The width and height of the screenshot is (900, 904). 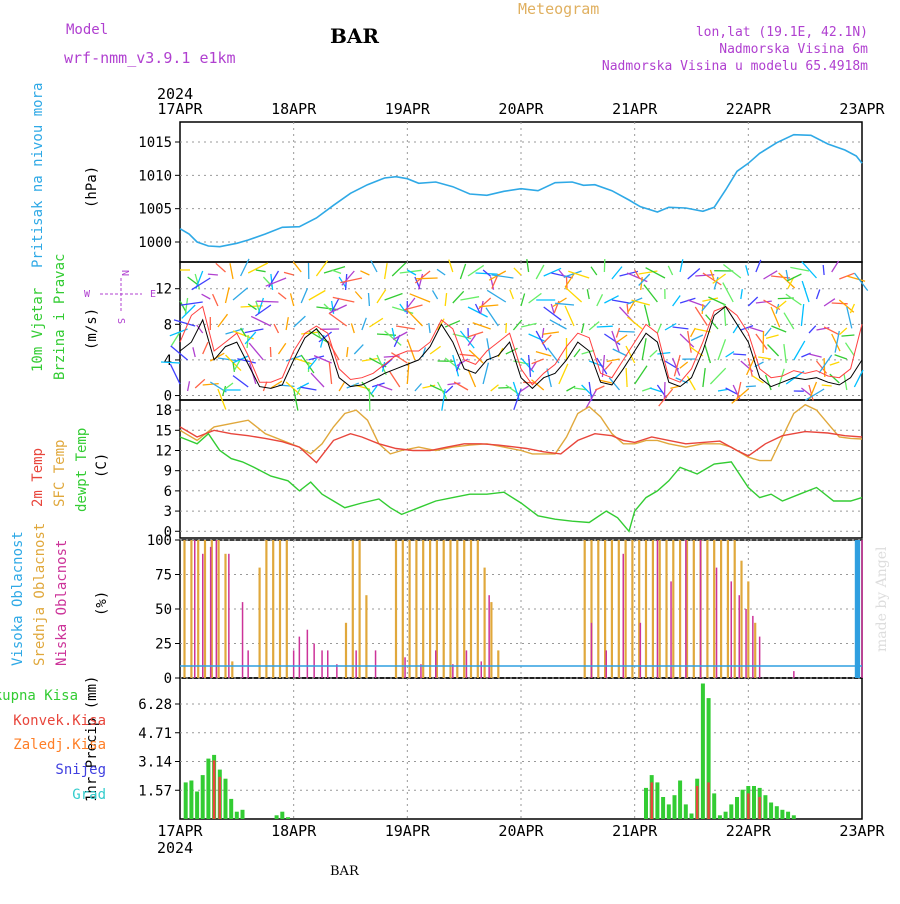 What do you see at coordinates (168, 361) in the screenshot?
I see `y-tick-label: 4` at bounding box center [168, 361].